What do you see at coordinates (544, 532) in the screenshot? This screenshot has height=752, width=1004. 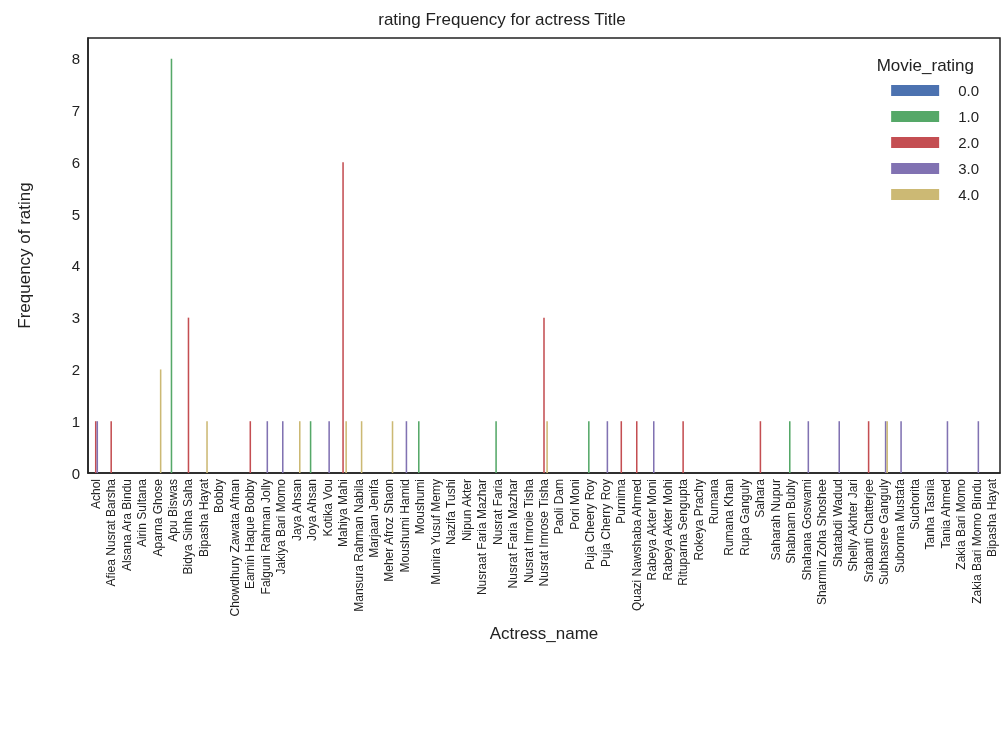 I see `x-tick-label: Nusrat Imrose Tisha` at bounding box center [544, 532].